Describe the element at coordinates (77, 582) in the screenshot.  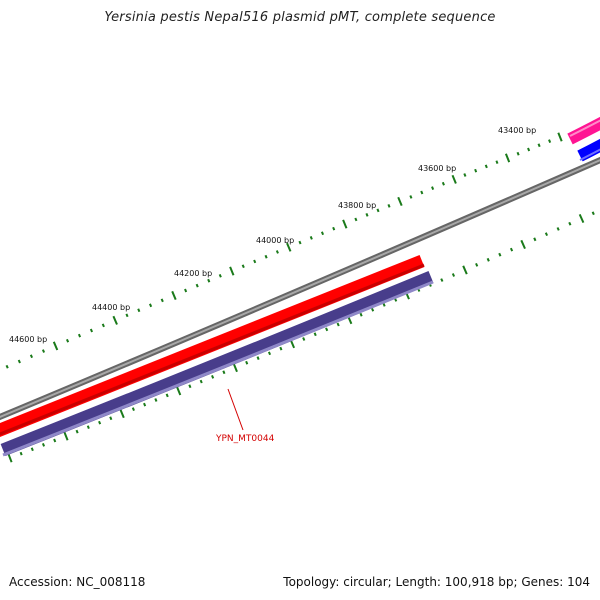
I see `accession-text: Accession: NC_008118` at that location.